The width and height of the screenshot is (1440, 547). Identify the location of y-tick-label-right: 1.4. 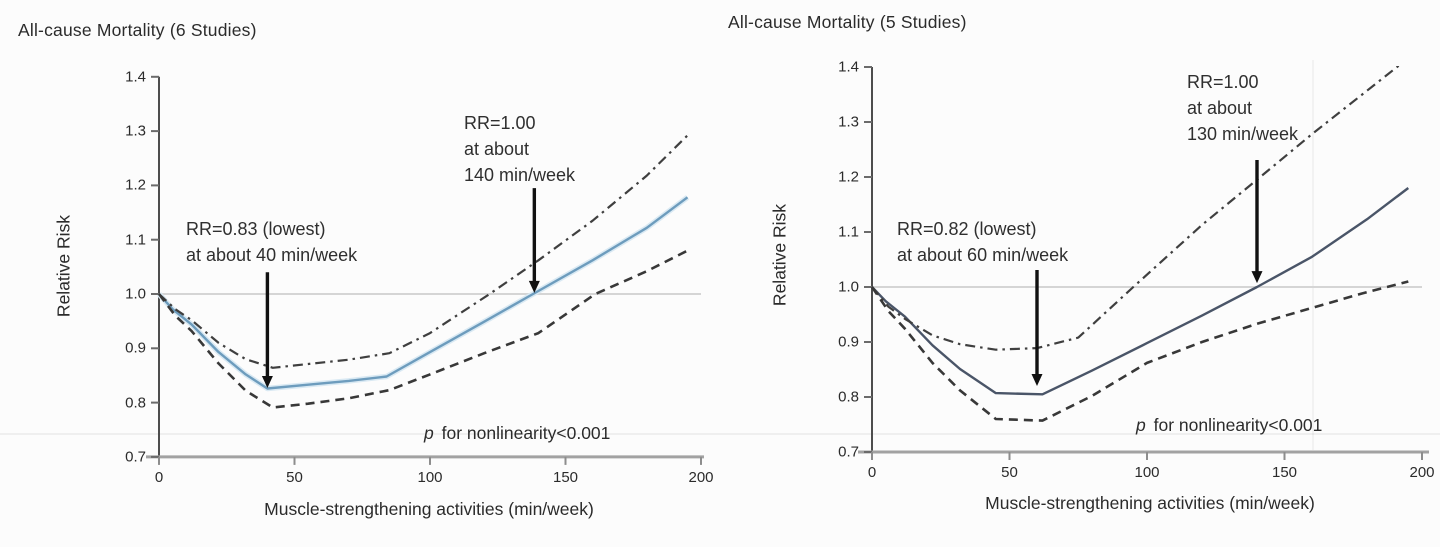
(848, 67).